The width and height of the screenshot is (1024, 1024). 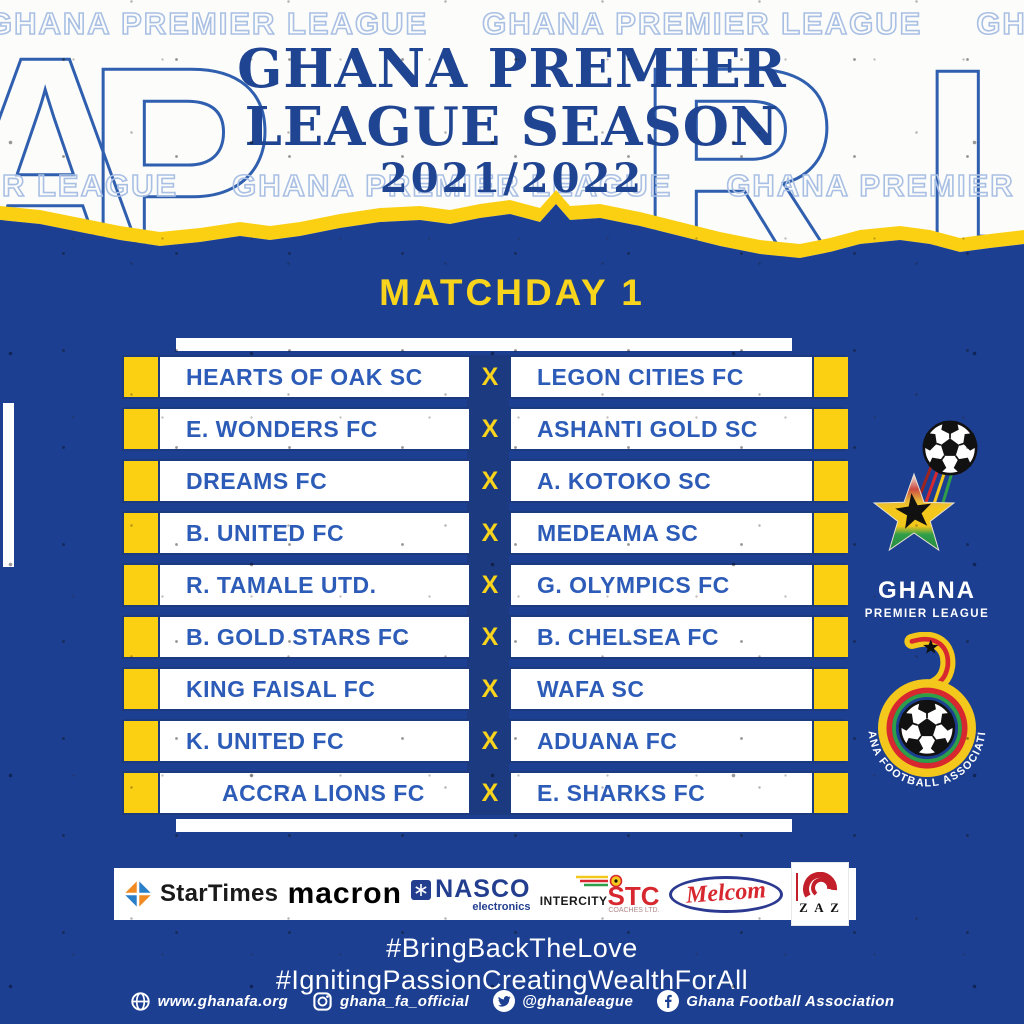 I want to click on fixture-row: B. GOLD STARS FC X B. CHELSEA FC, so click(x=485, y=637).